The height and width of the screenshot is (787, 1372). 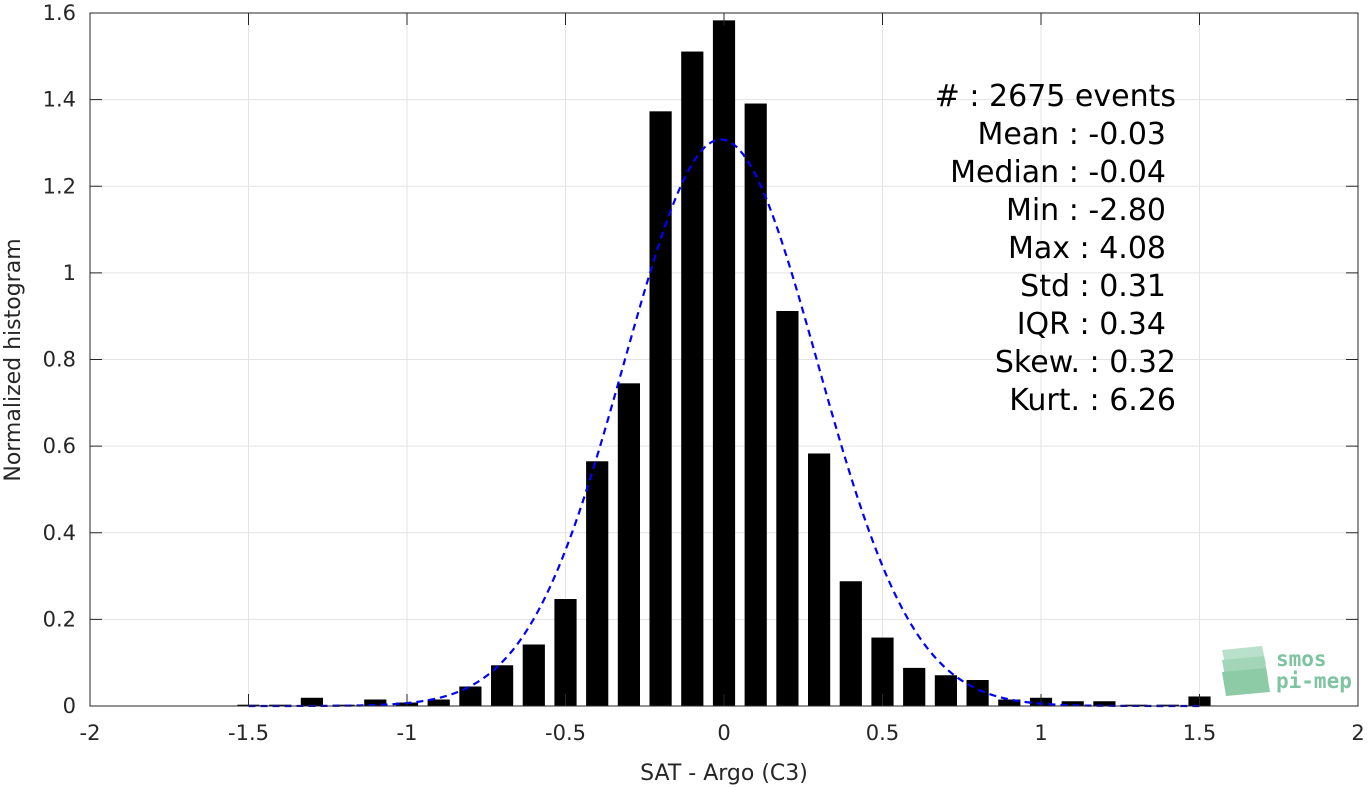 I want to click on x-tick-labels: -2 -1.5 -1 -0.5 0 0.5 1 1.5 2, so click(x=722, y=733).